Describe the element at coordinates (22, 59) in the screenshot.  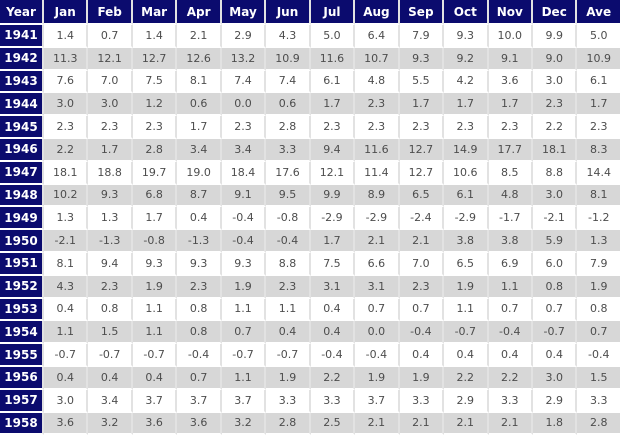
I see `year-cell: 1942` at that location.